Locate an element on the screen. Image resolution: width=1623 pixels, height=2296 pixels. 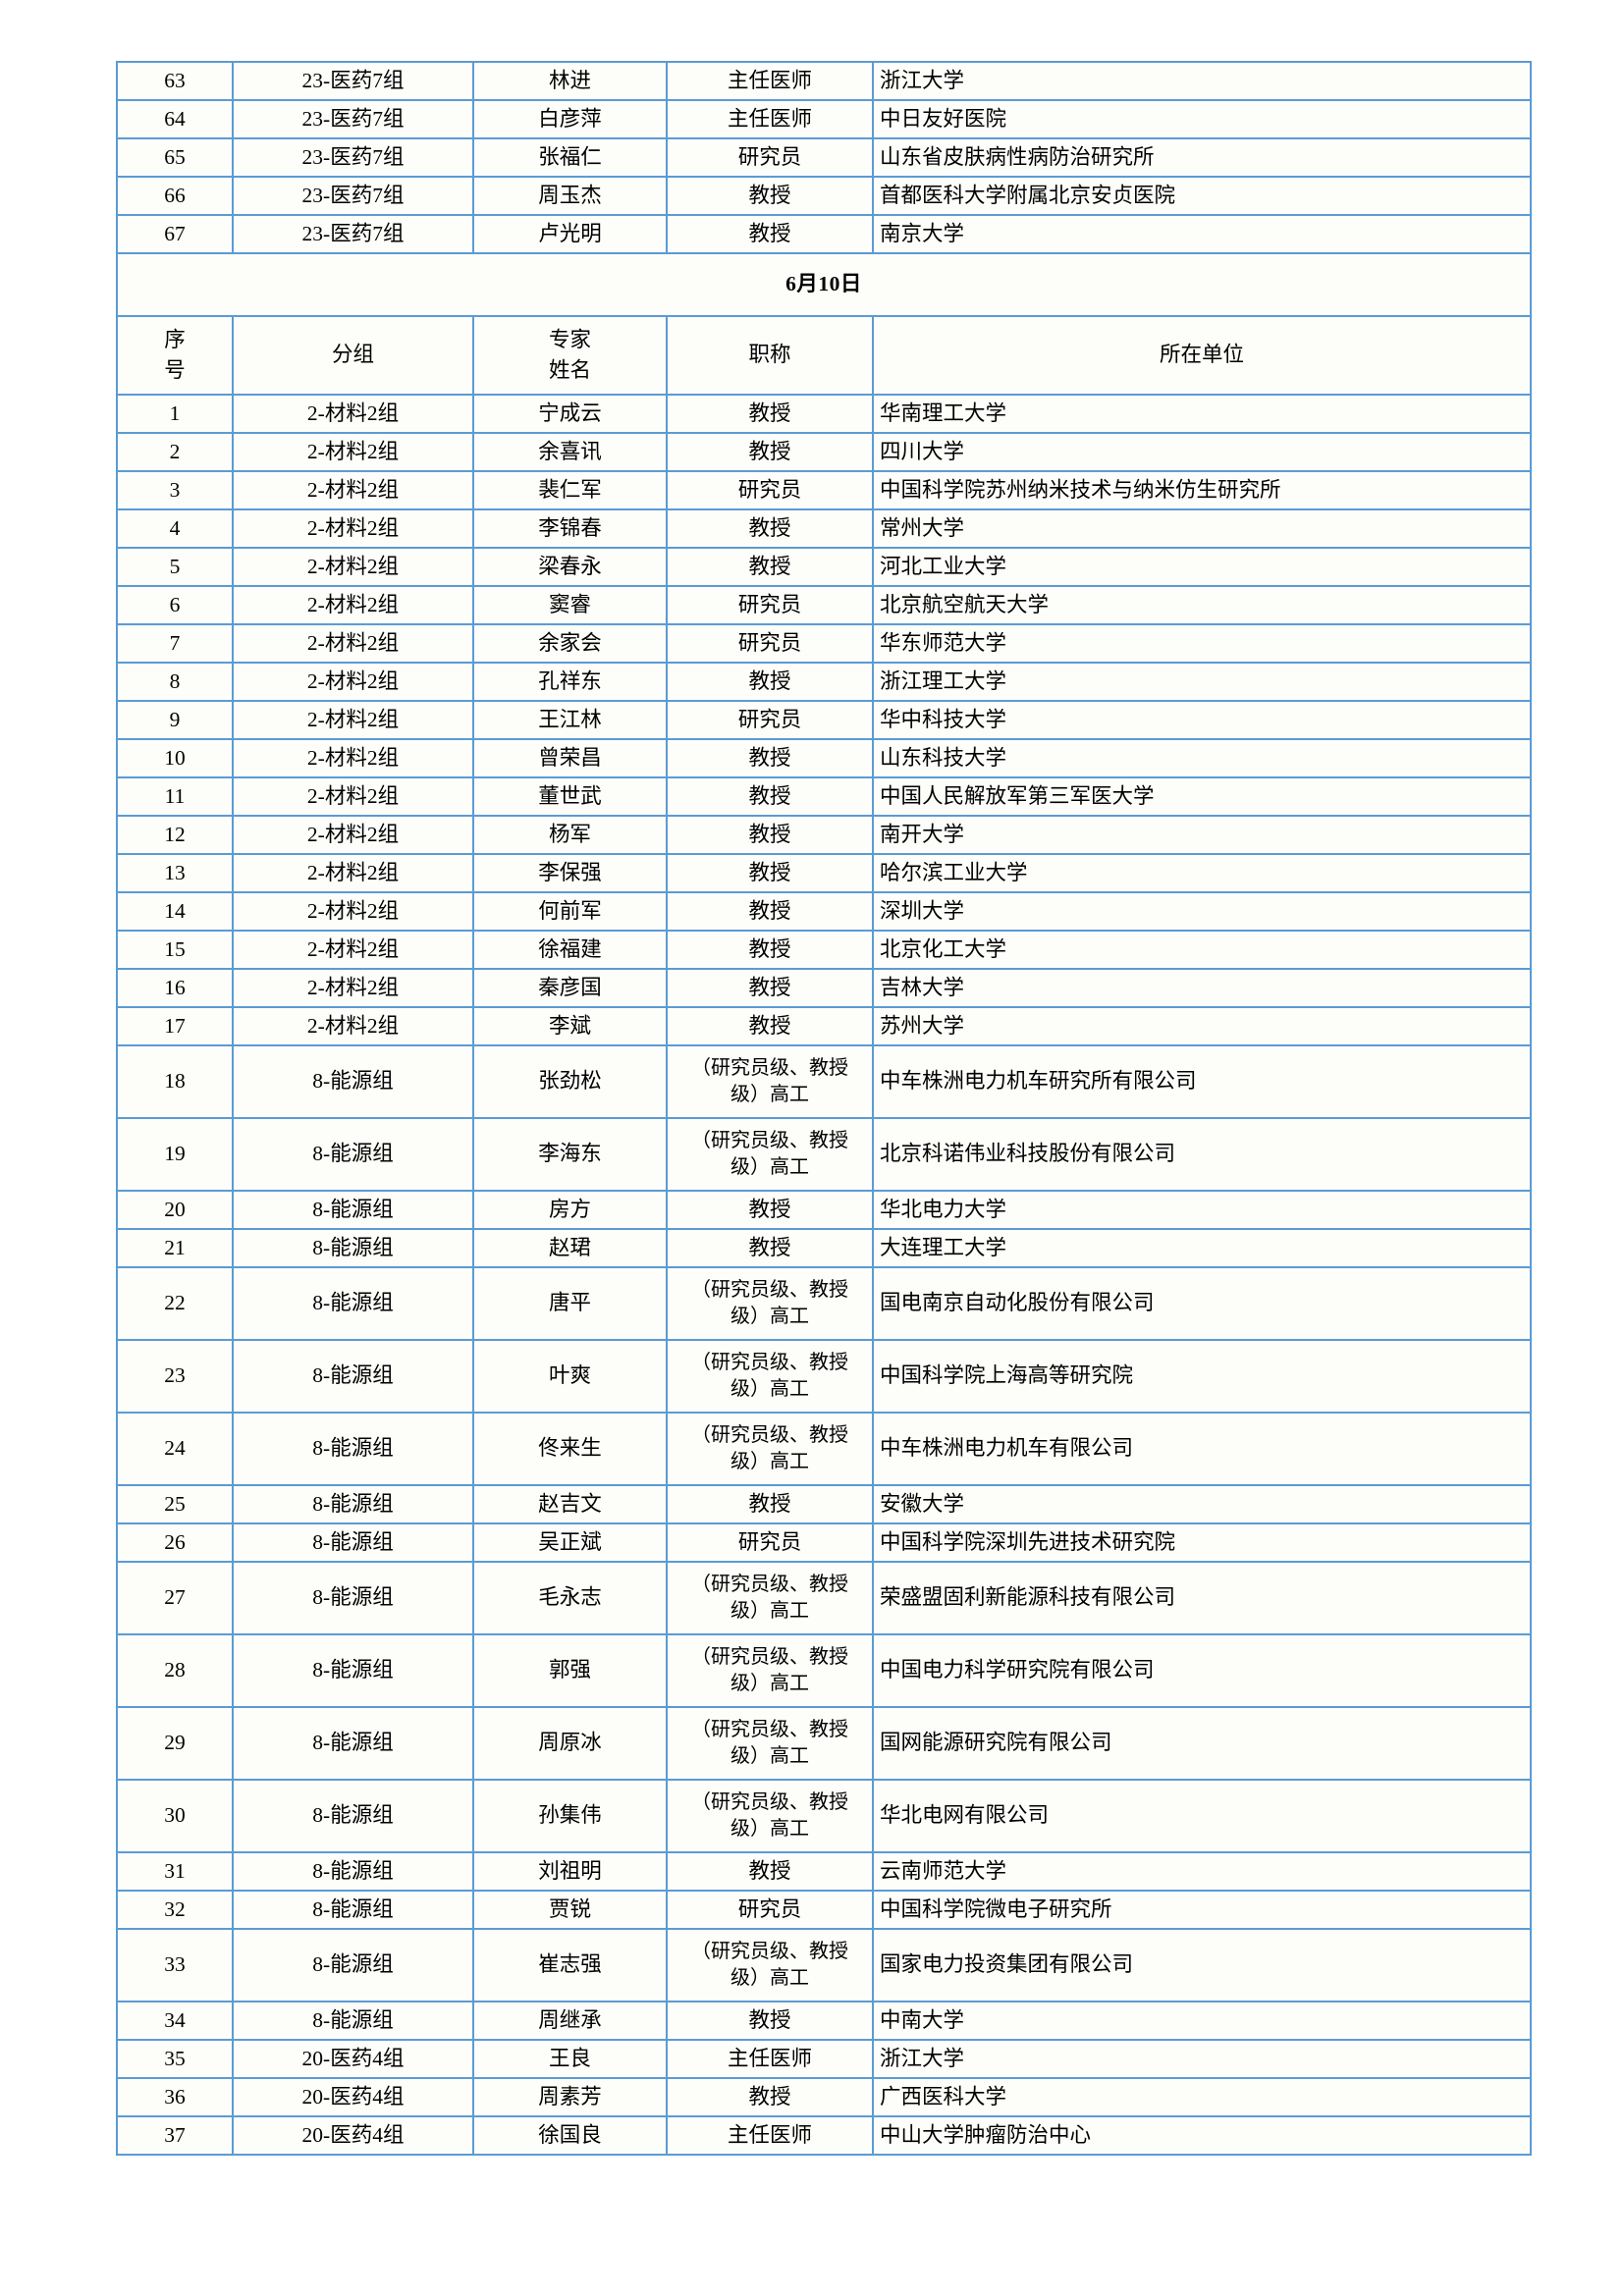
table-row: 3 2-材料2组 裴仁军 研究员 中国科学院苏州纳米技术与纳米仿生研究所 is located at coordinates (824, 490).